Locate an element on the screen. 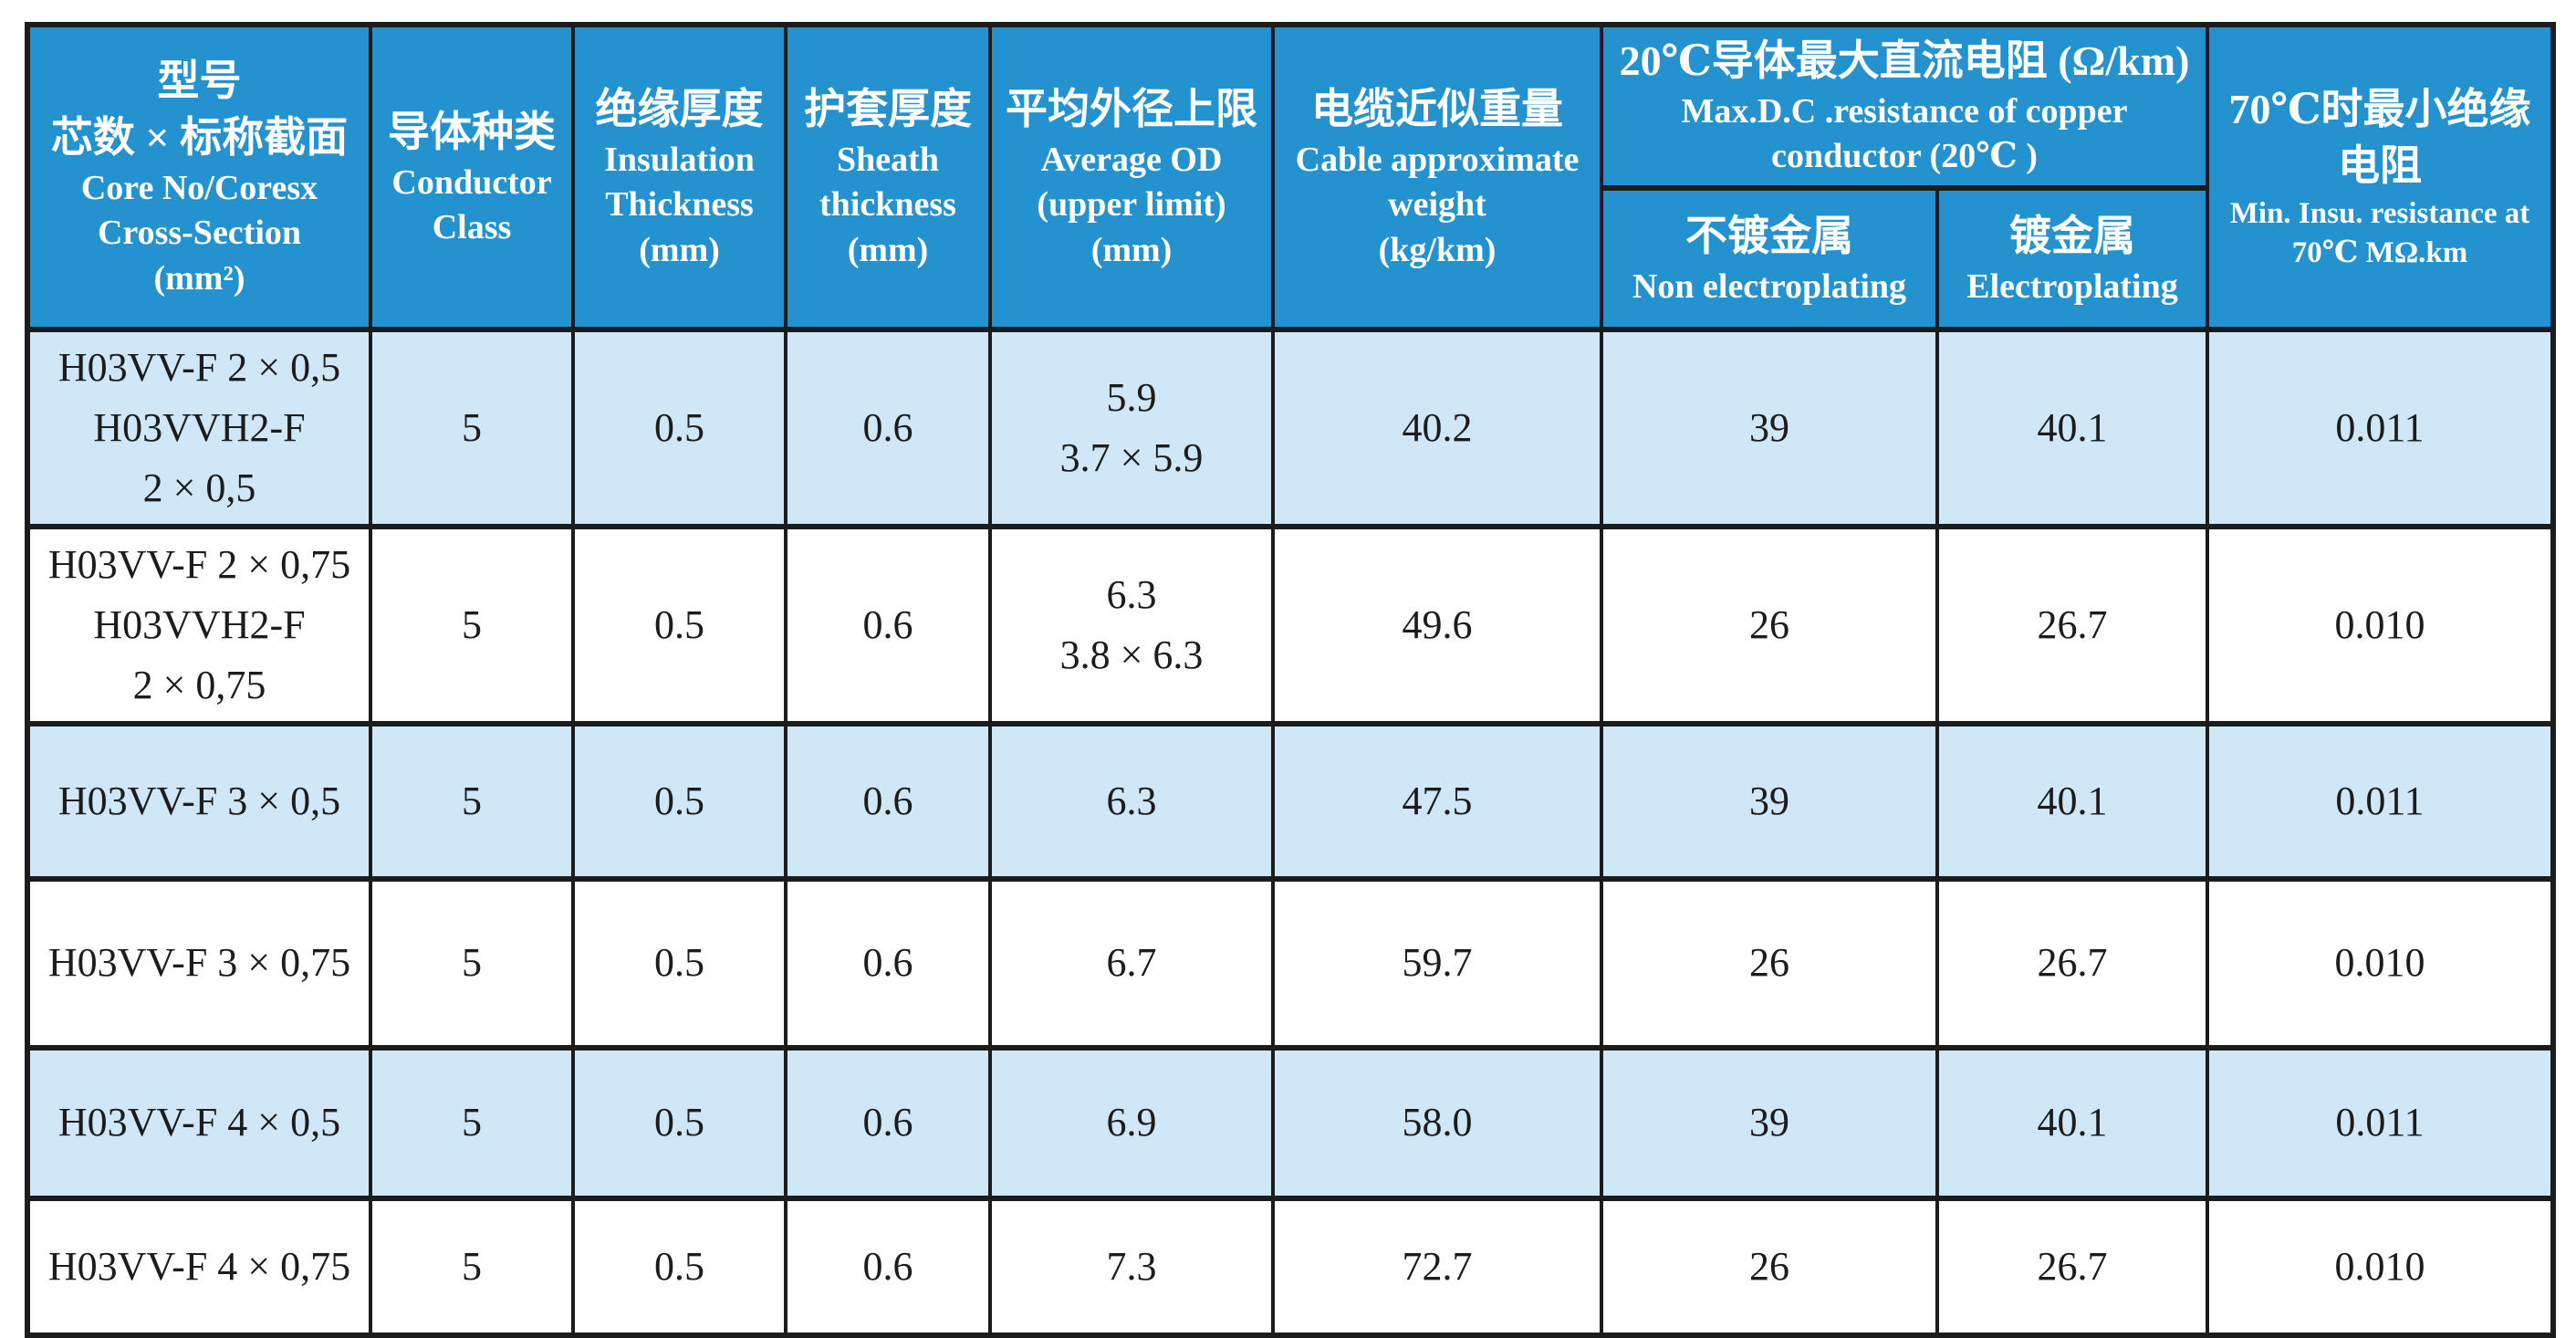  header-electroplating-en: Electroplating is located at coordinates (2072, 286).